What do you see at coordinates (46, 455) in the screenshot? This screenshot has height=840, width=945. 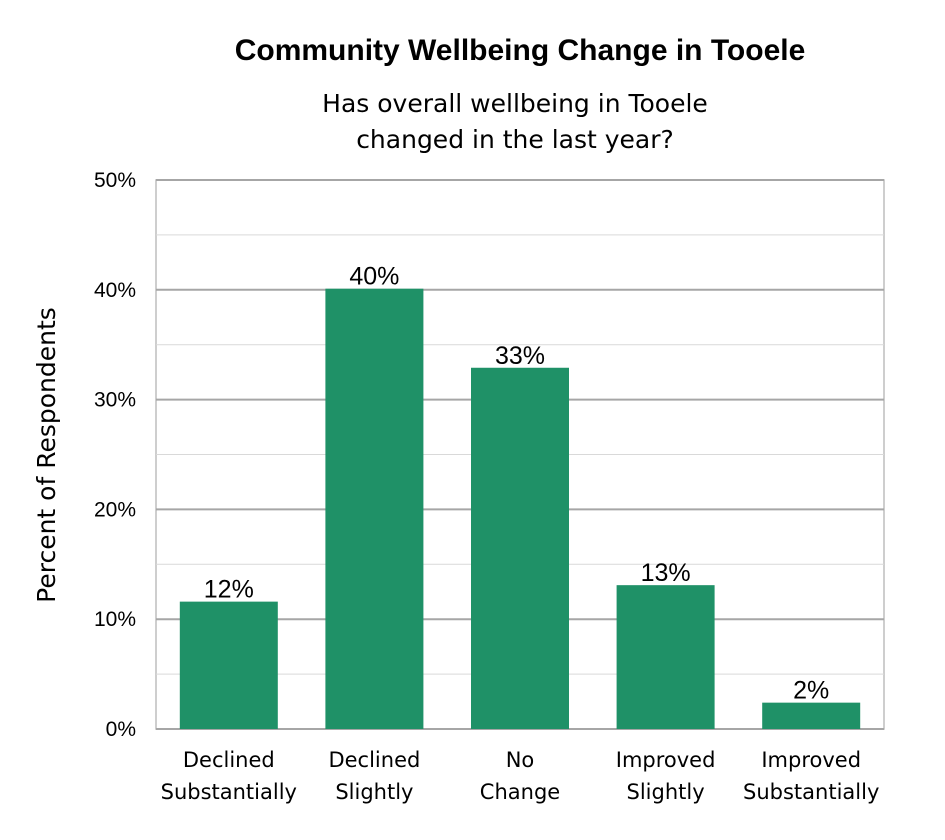 I see `y-axis-label: Percent of Respondents` at bounding box center [46, 455].